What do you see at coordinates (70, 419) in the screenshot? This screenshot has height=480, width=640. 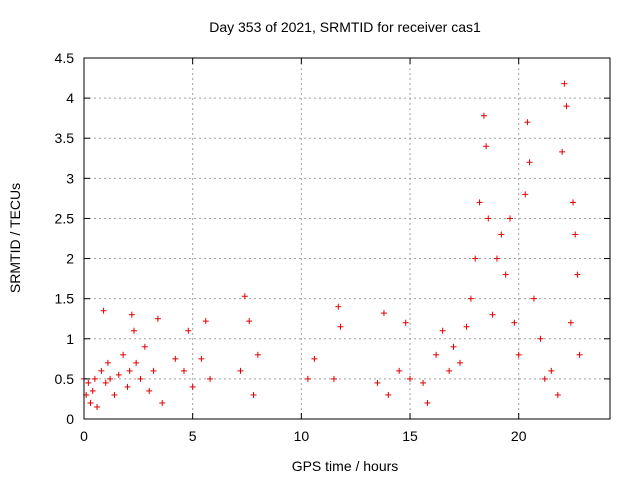 I see `y-tick-label: 0` at bounding box center [70, 419].